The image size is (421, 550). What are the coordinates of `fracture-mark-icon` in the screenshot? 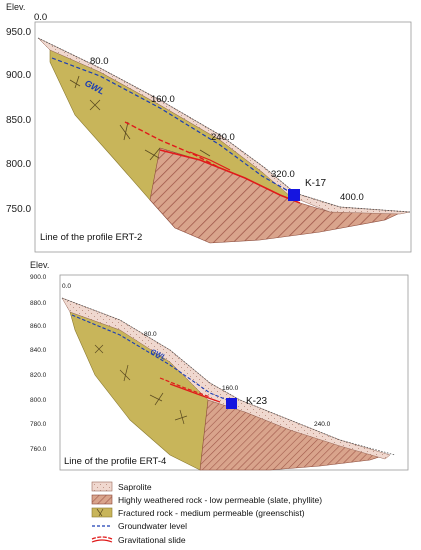 It's located at (100, 512).